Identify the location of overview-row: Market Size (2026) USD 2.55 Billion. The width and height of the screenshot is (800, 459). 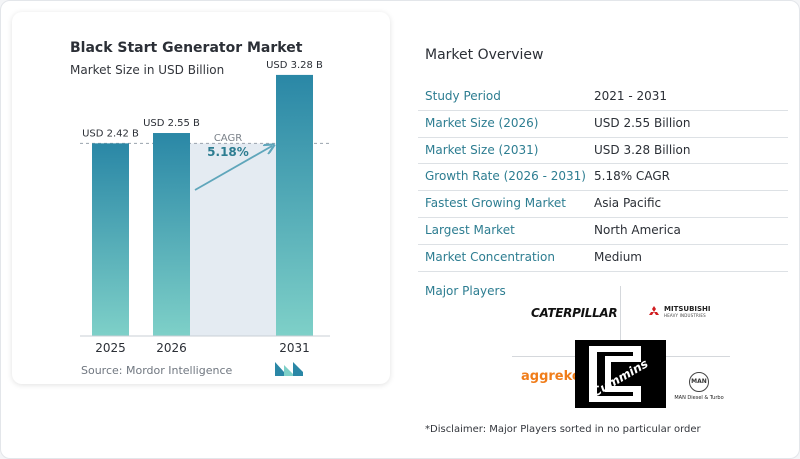
(603, 124).